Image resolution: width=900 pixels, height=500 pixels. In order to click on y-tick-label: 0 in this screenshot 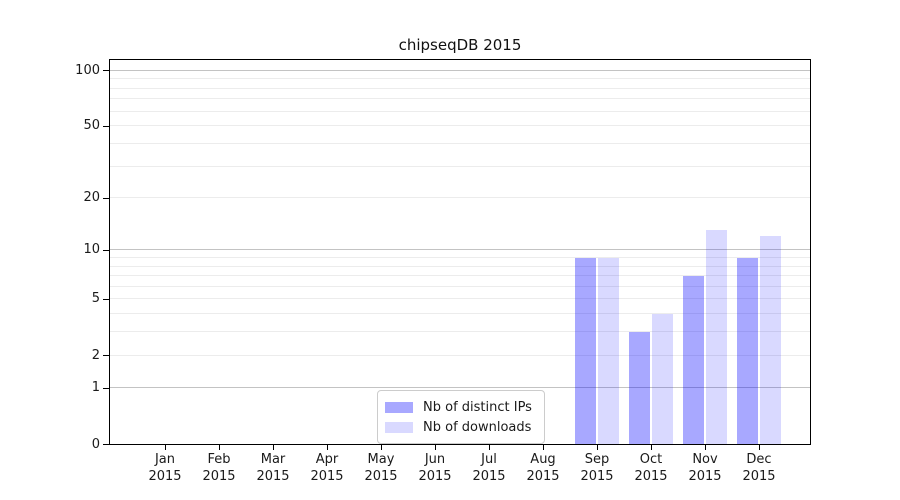, I will do `click(95, 444)`.